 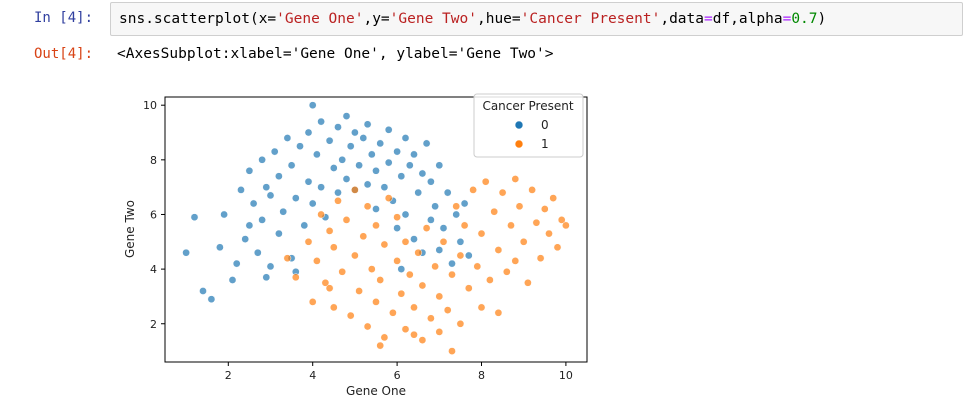 I want to click on code-data-val: df,, so click(x=725, y=19).